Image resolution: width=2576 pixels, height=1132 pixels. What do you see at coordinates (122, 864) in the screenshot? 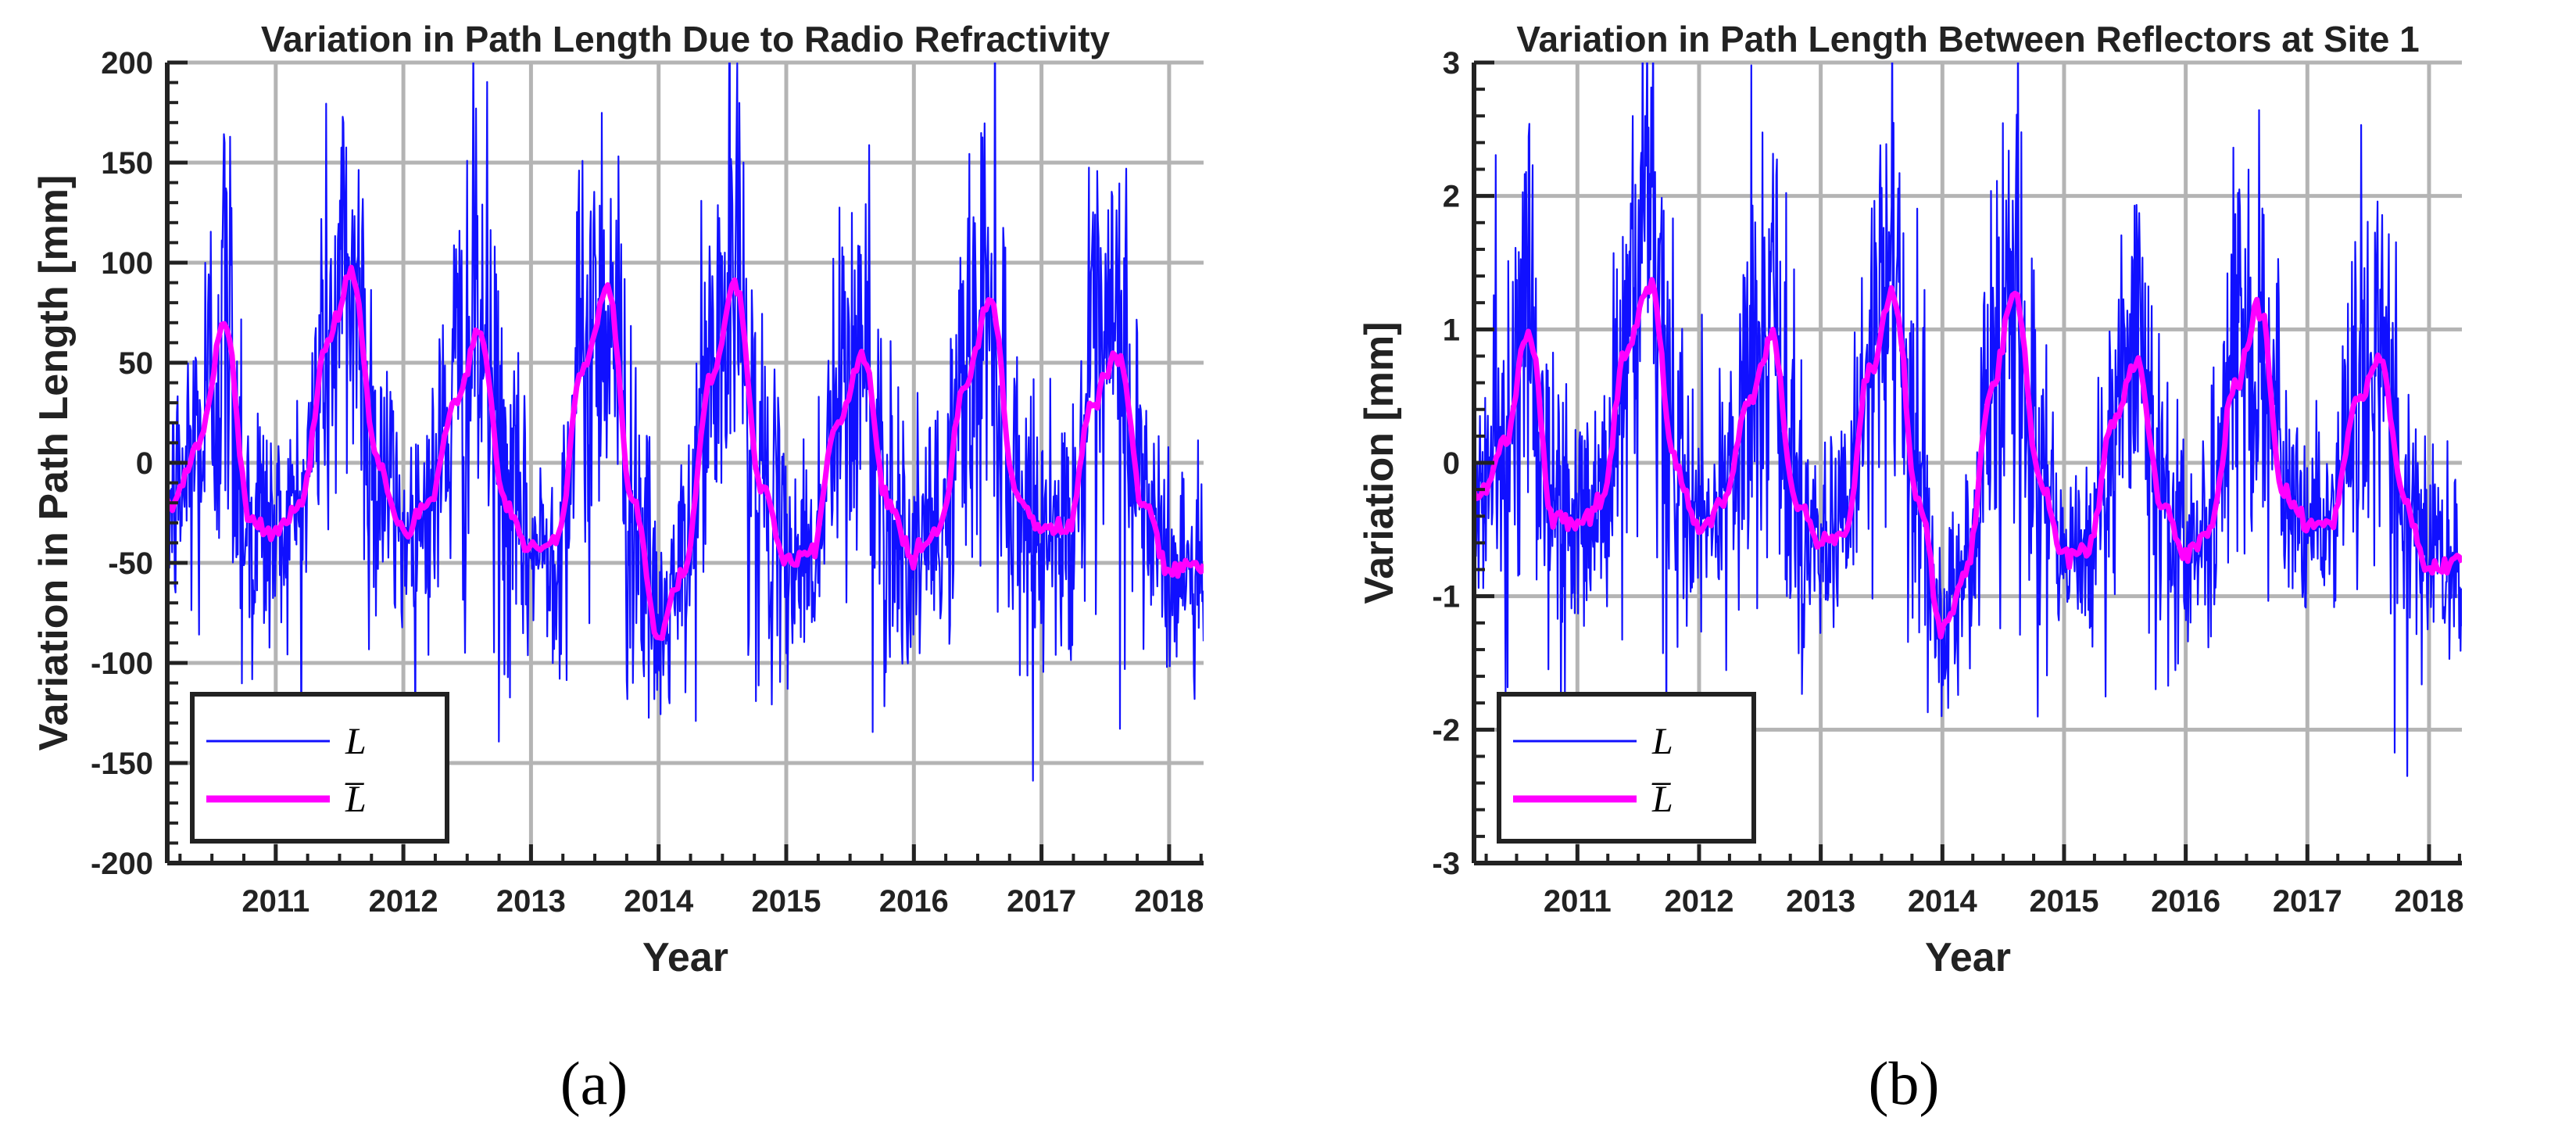
I see `y-tick-label: -200` at bounding box center [122, 864].